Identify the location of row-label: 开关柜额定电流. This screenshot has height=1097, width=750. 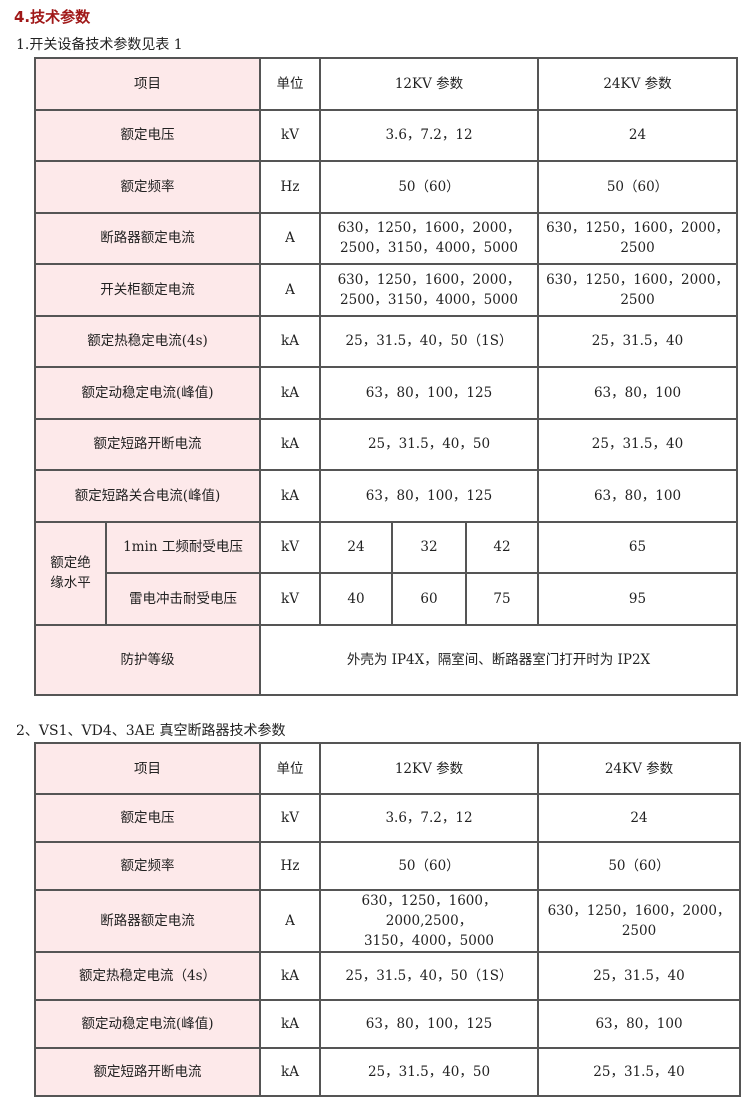
(147, 290).